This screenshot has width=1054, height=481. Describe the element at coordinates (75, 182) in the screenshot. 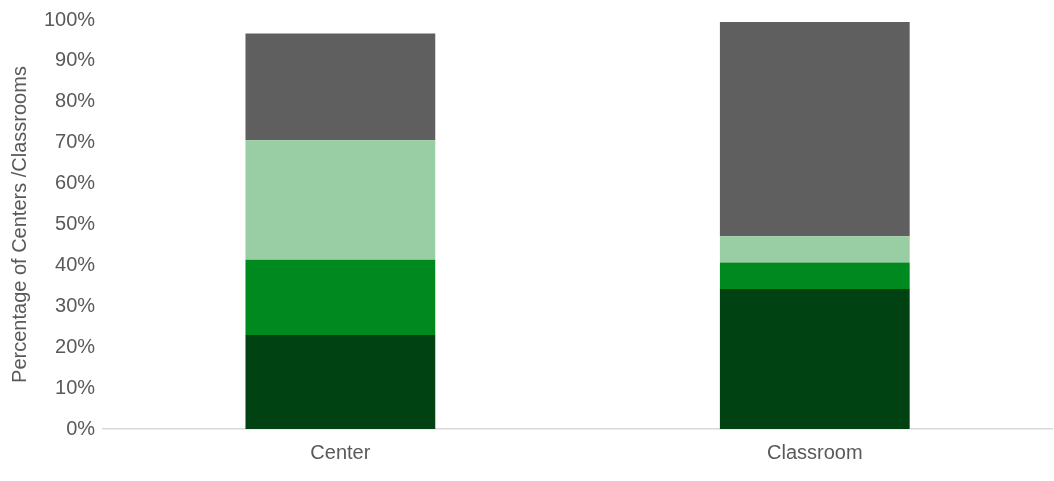

I see `y-tick-label: 60%` at that location.